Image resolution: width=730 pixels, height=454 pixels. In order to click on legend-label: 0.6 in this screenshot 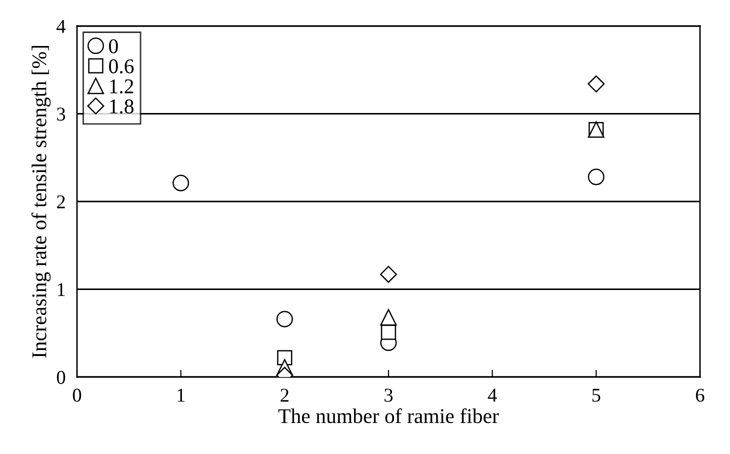, I will do `click(121, 66)`.